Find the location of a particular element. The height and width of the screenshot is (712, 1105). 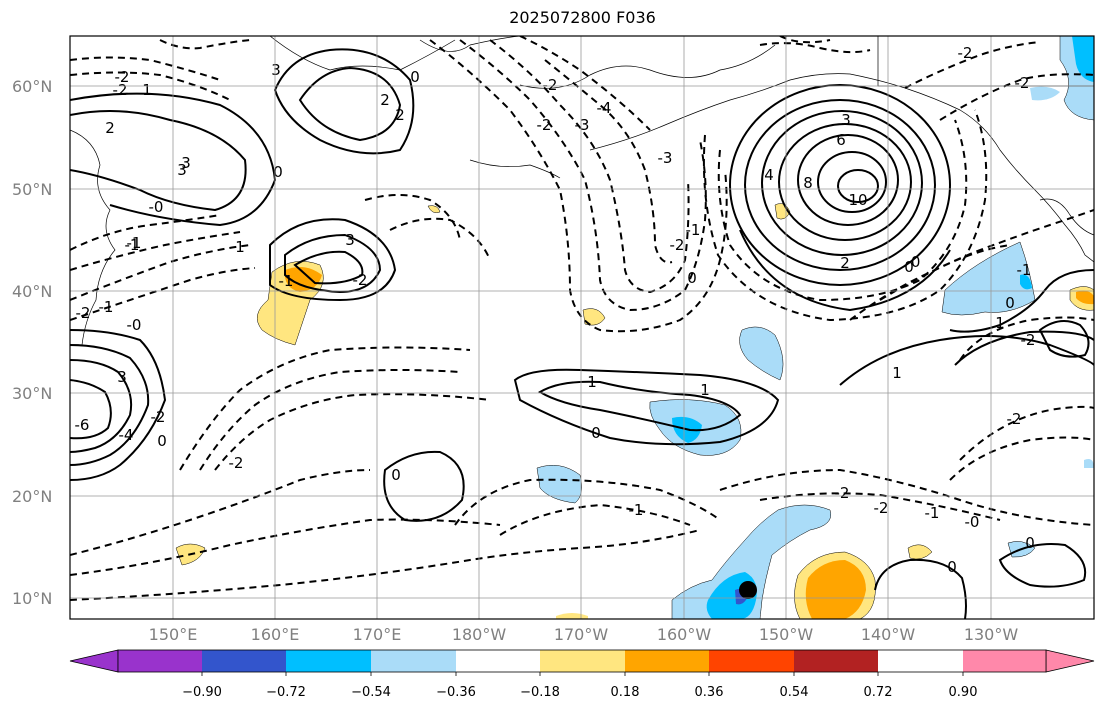

colorbar is located at coordinates (582, 662).